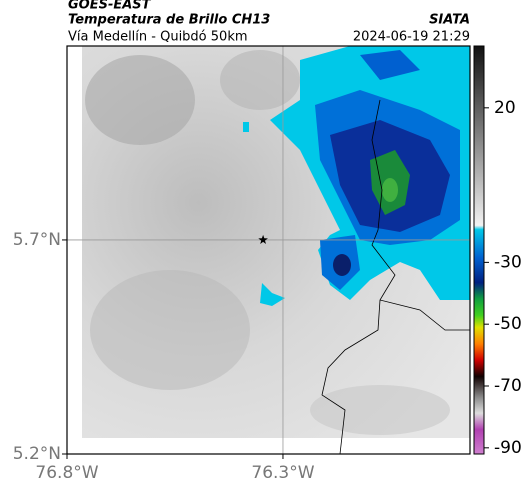 The image size is (526, 495). Describe the element at coordinates (505, 108) in the screenshot. I see `colorbar-tick-label: 20` at that location.